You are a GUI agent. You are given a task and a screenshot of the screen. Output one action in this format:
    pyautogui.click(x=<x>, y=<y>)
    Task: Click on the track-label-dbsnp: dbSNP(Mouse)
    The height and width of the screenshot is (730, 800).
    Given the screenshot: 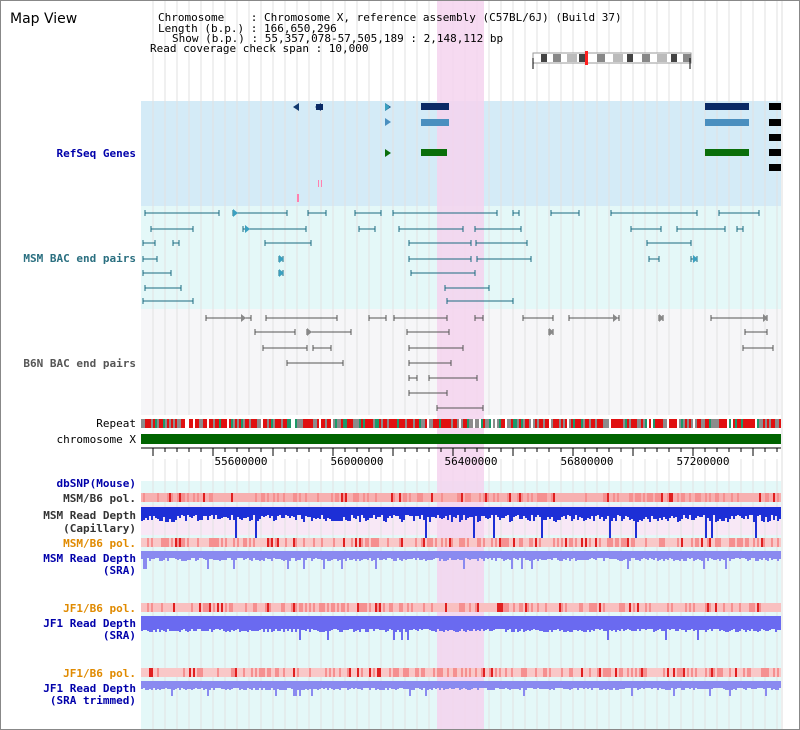 What is the action you would take?
    pyautogui.click(x=96, y=483)
    